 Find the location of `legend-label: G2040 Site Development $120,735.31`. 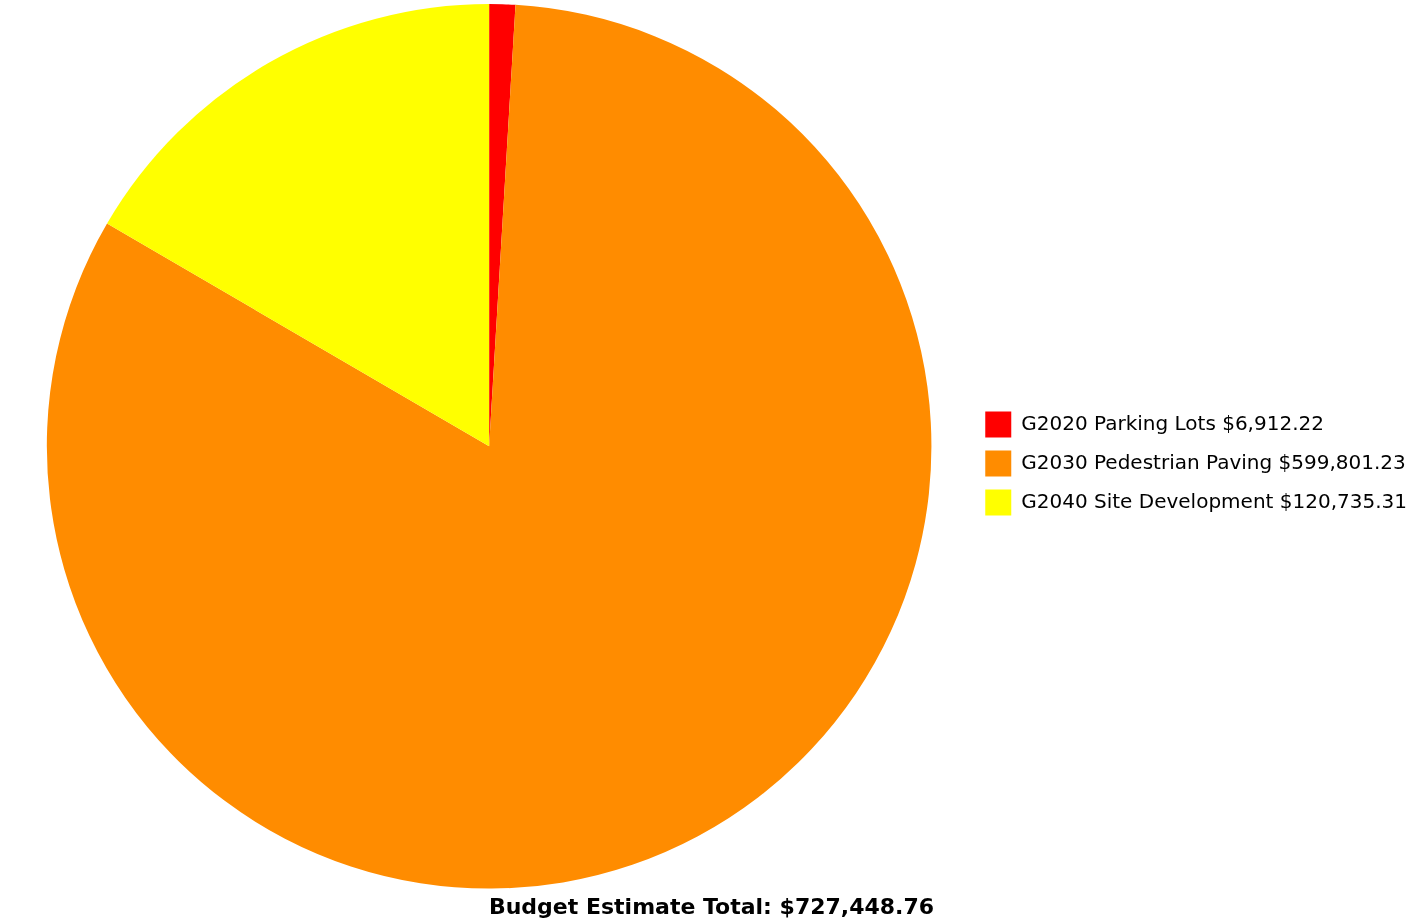

legend-label: G2040 Site Development $120,735.31 is located at coordinates (1214, 500).